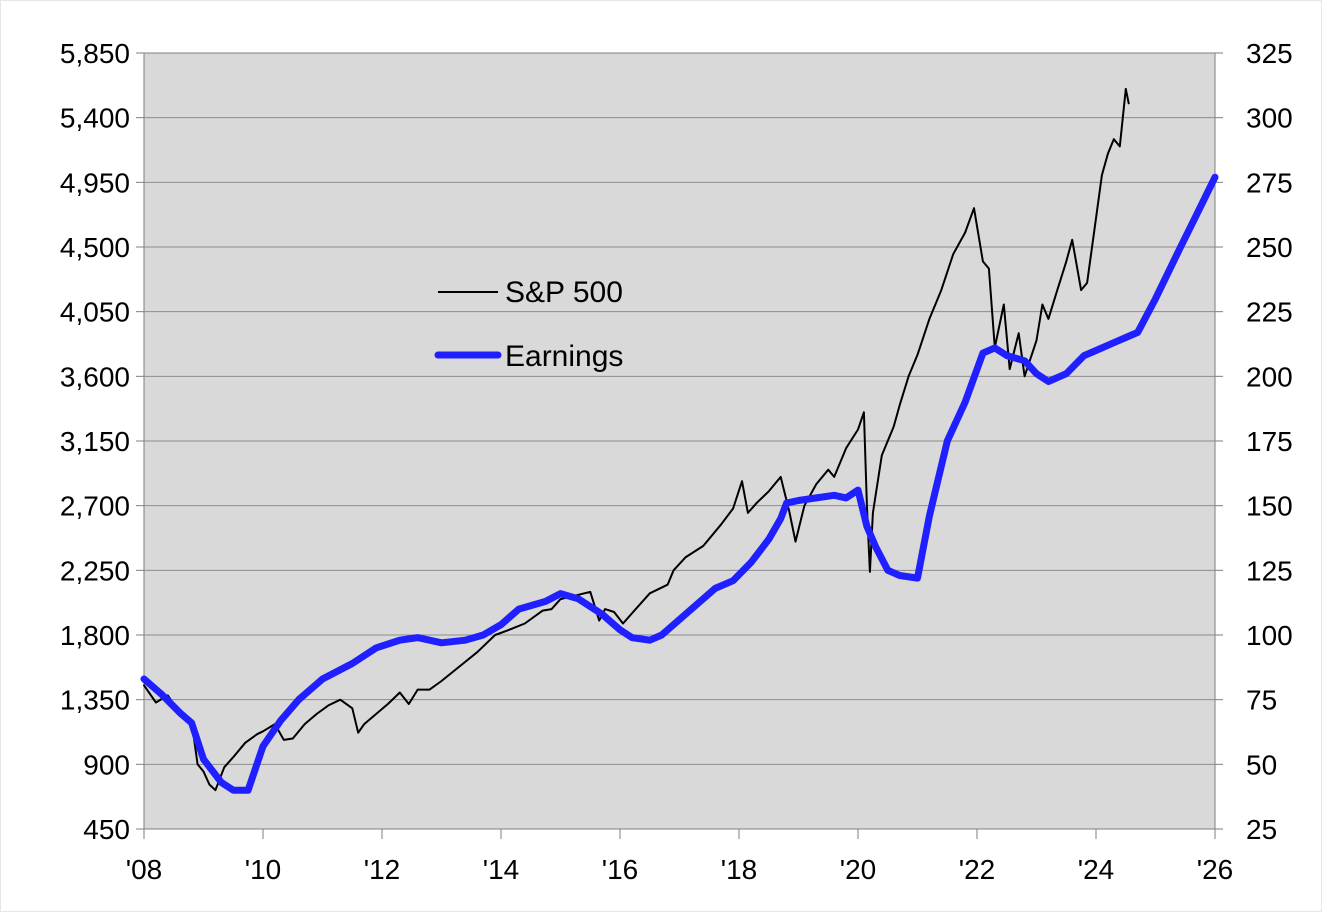 Image resolution: width=1322 pixels, height=917 pixels. What do you see at coordinates (977, 869) in the screenshot?
I see `x-tick-label: '22` at bounding box center [977, 869].